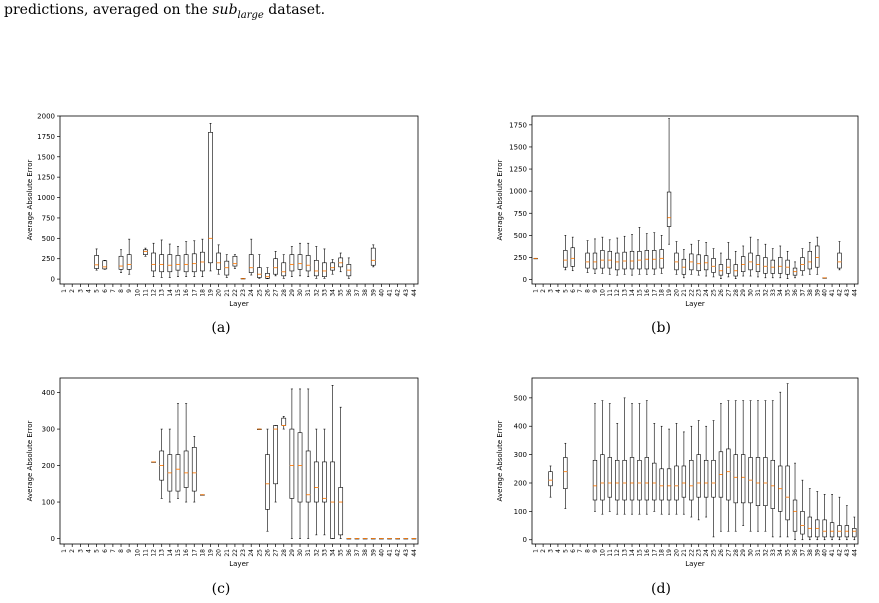 Image resolution: width=879 pixels, height=603 pixels. I want to click on caption-suffix: dataset., so click(294, 10).